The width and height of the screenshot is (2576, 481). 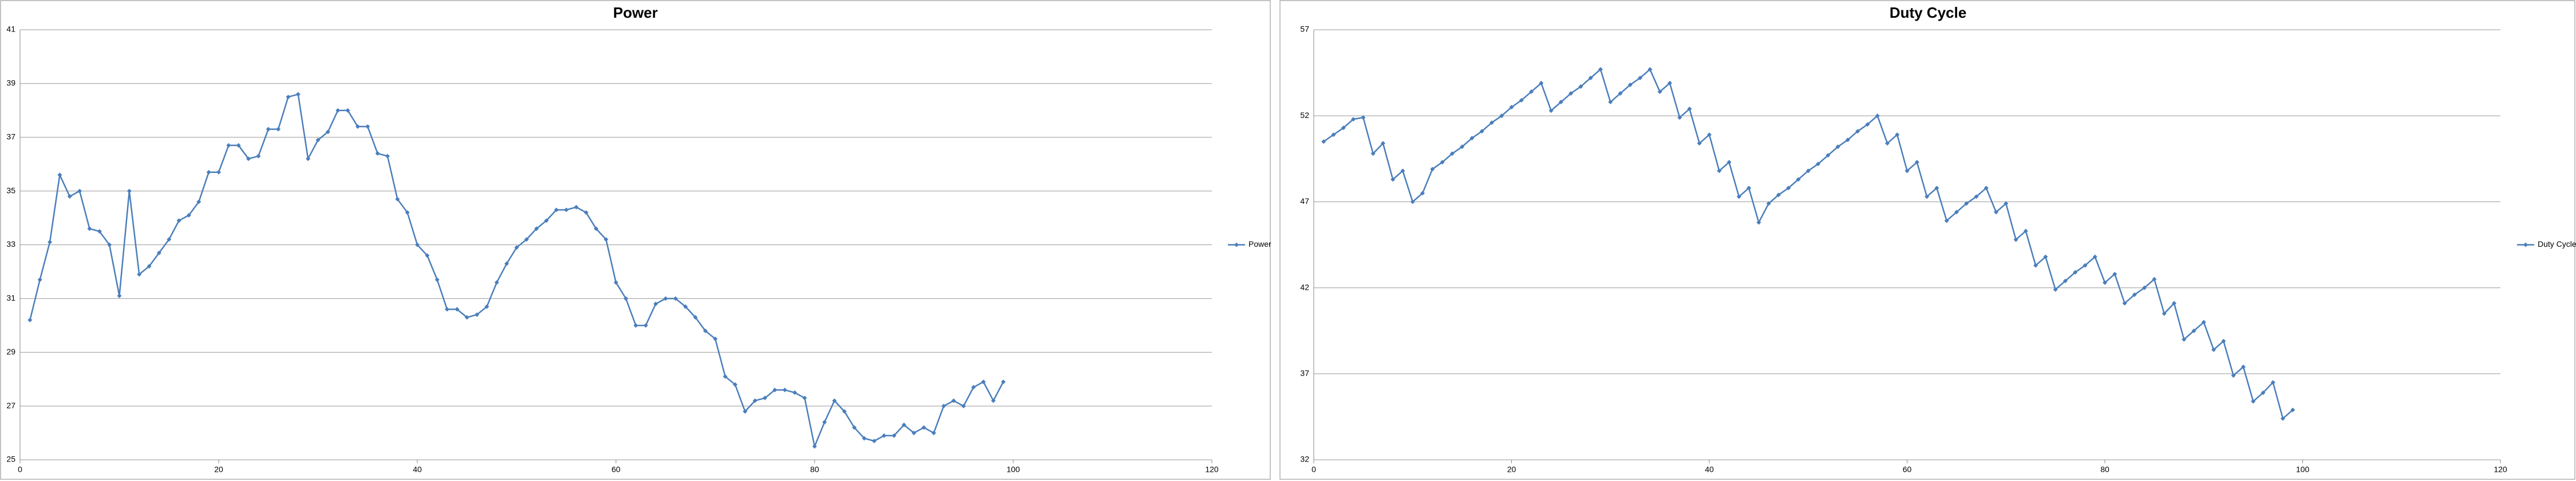 I want to click on x-tick-label: 120, so click(x=2500, y=469).